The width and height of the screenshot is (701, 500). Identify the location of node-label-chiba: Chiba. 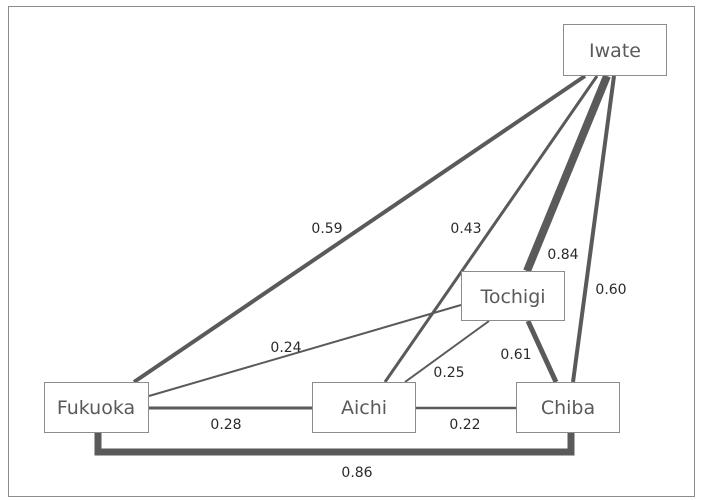
(568, 408).